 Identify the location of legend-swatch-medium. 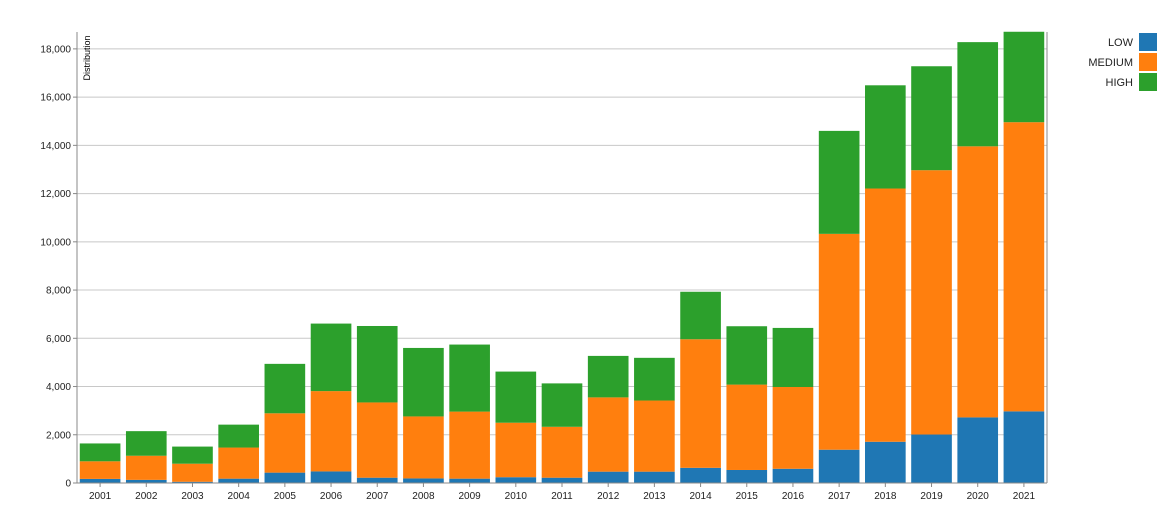
(1148, 62).